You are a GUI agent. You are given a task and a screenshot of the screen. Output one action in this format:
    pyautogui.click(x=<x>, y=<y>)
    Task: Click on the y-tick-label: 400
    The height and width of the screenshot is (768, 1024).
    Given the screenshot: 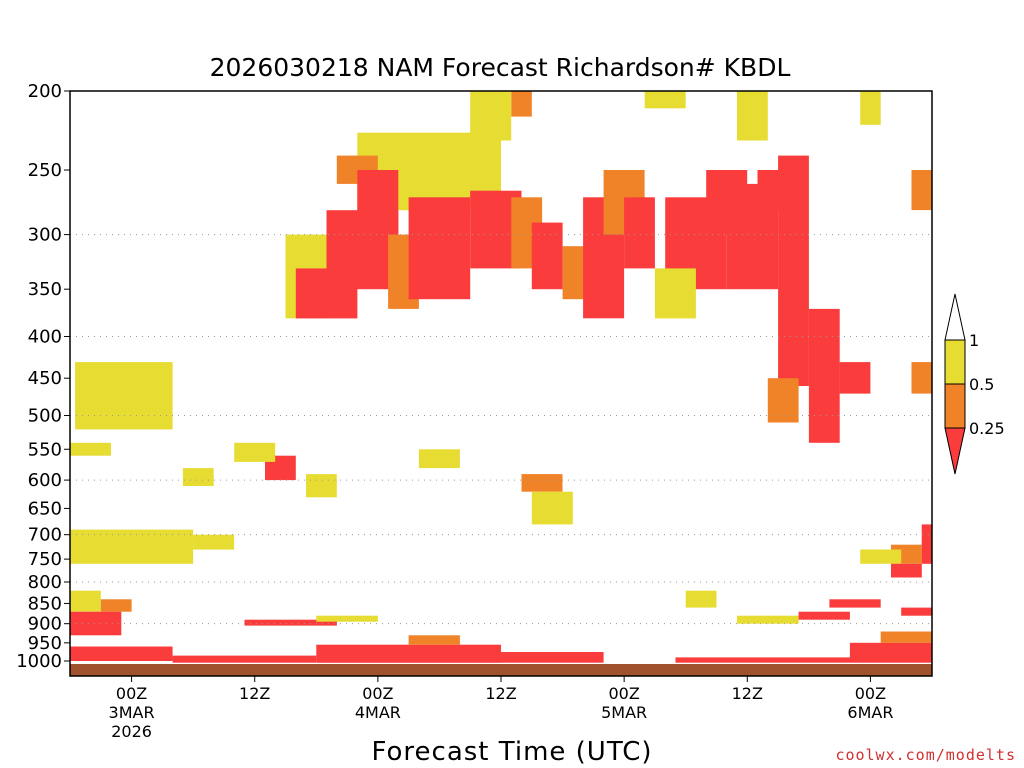 What is the action you would take?
    pyautogui.click(x=45, y=336)
    